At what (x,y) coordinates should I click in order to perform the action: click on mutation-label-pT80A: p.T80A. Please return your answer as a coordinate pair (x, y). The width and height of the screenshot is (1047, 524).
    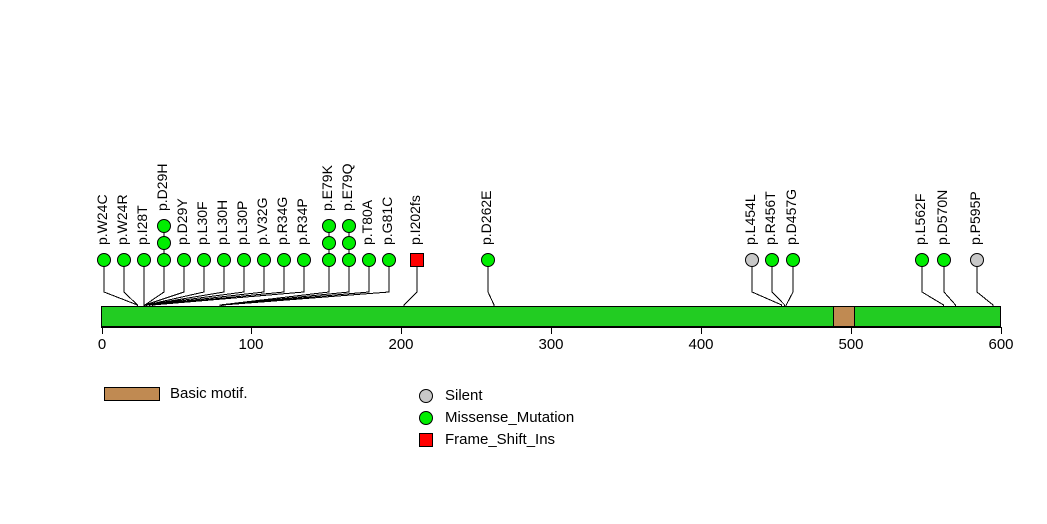
    Looking at the image, I should click on (367, 222).